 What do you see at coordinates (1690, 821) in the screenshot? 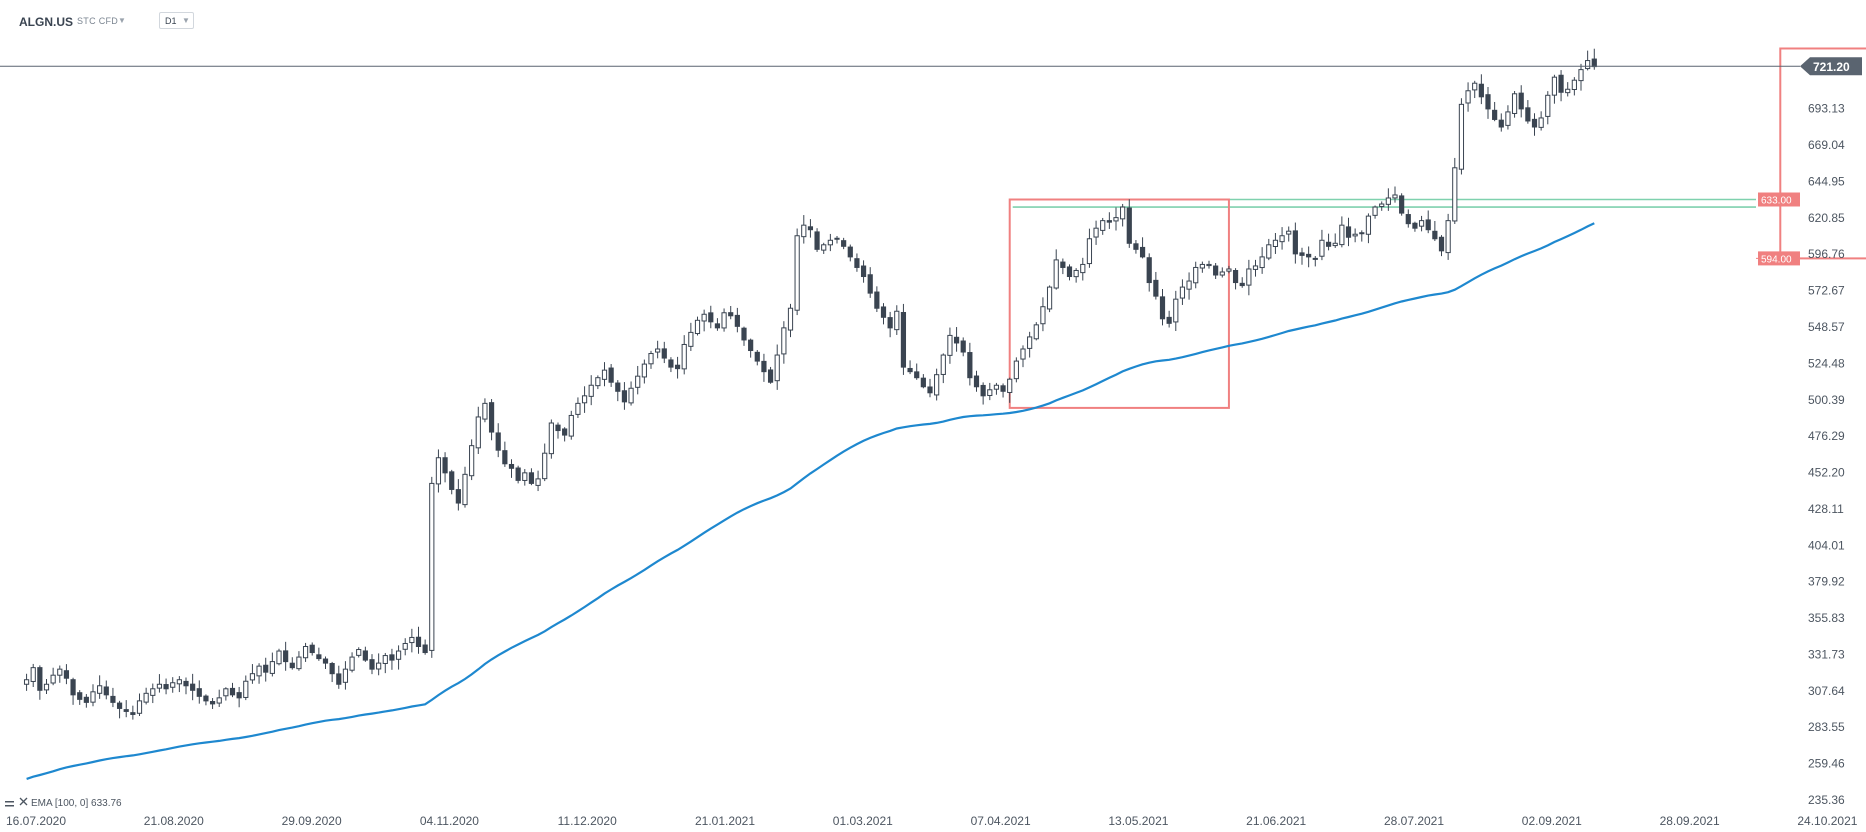
I see `x-tick-label: 28.09.2021` at bounding box center [1690, 821].